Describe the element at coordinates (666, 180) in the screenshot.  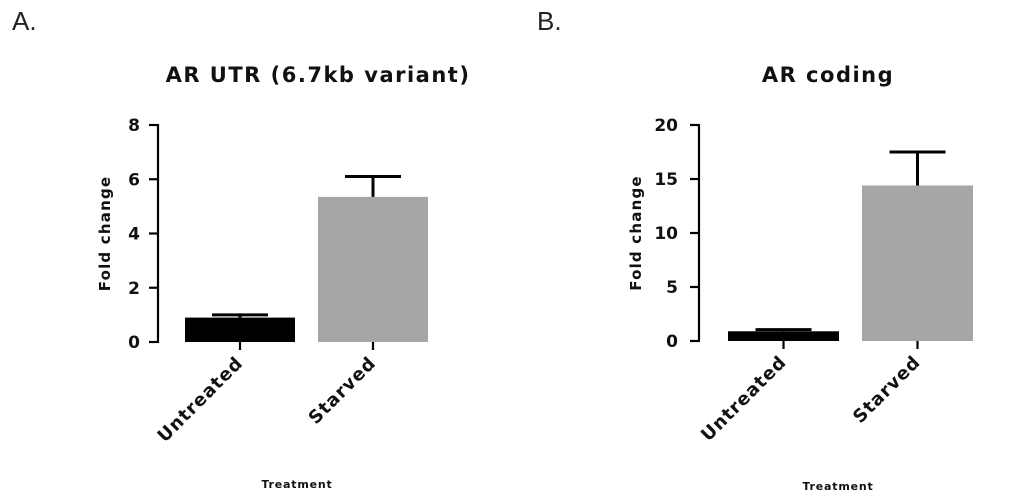
I see `y-tick-label: 15` at that location.